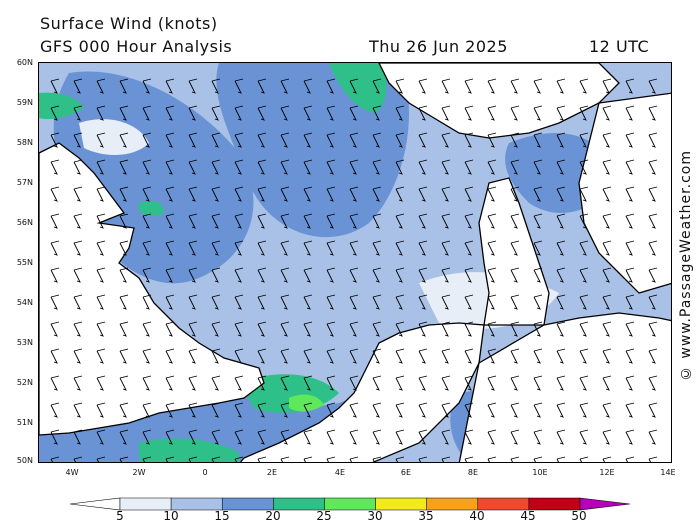 Image resolution: width=700 pixels, height=525 pixels. Describe the element at coordinates (24, 142) in the screenshot. I see `lat-label: 58N` at that location.